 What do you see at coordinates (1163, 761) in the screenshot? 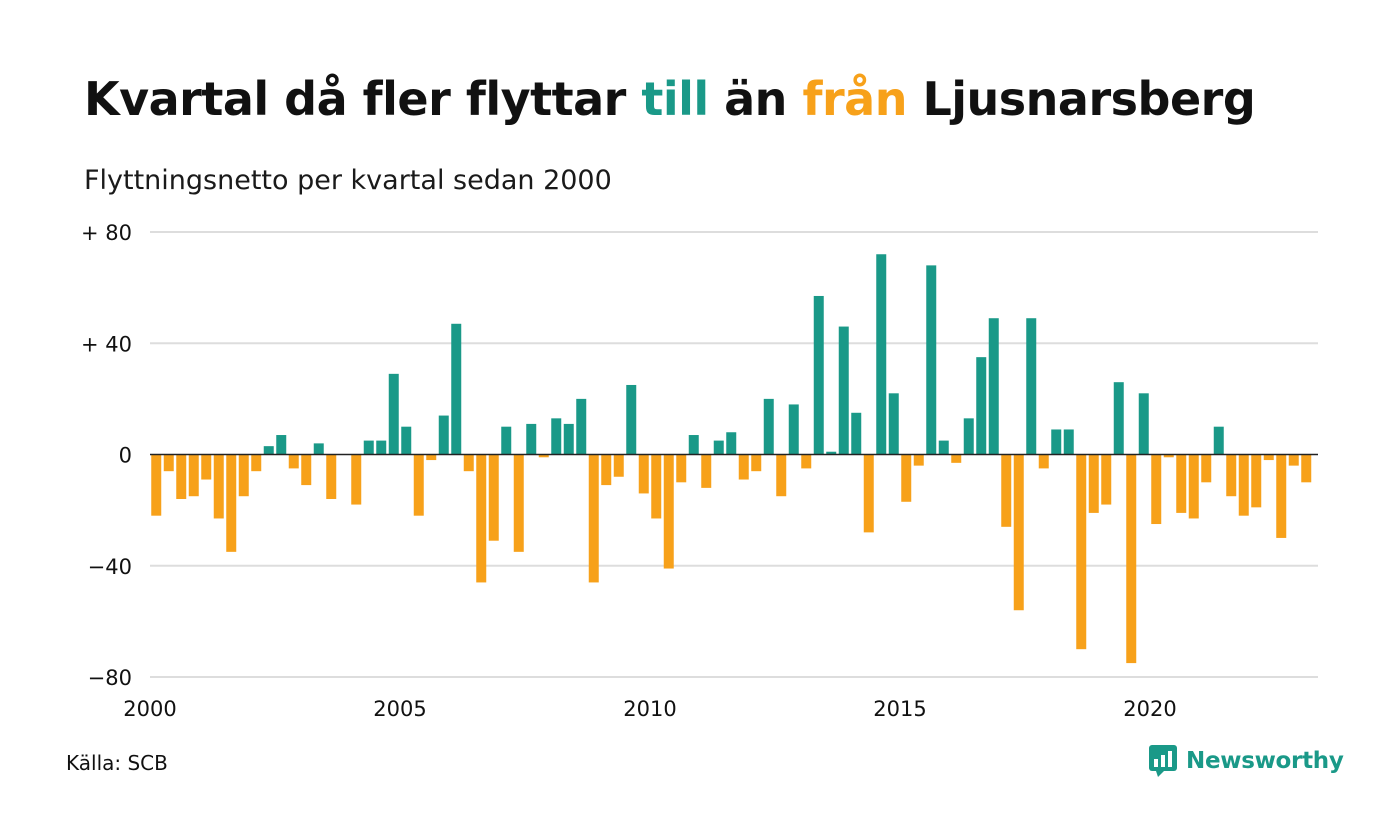
I see `newsworthy-logo-icon` at bounding box center [1163, 761].